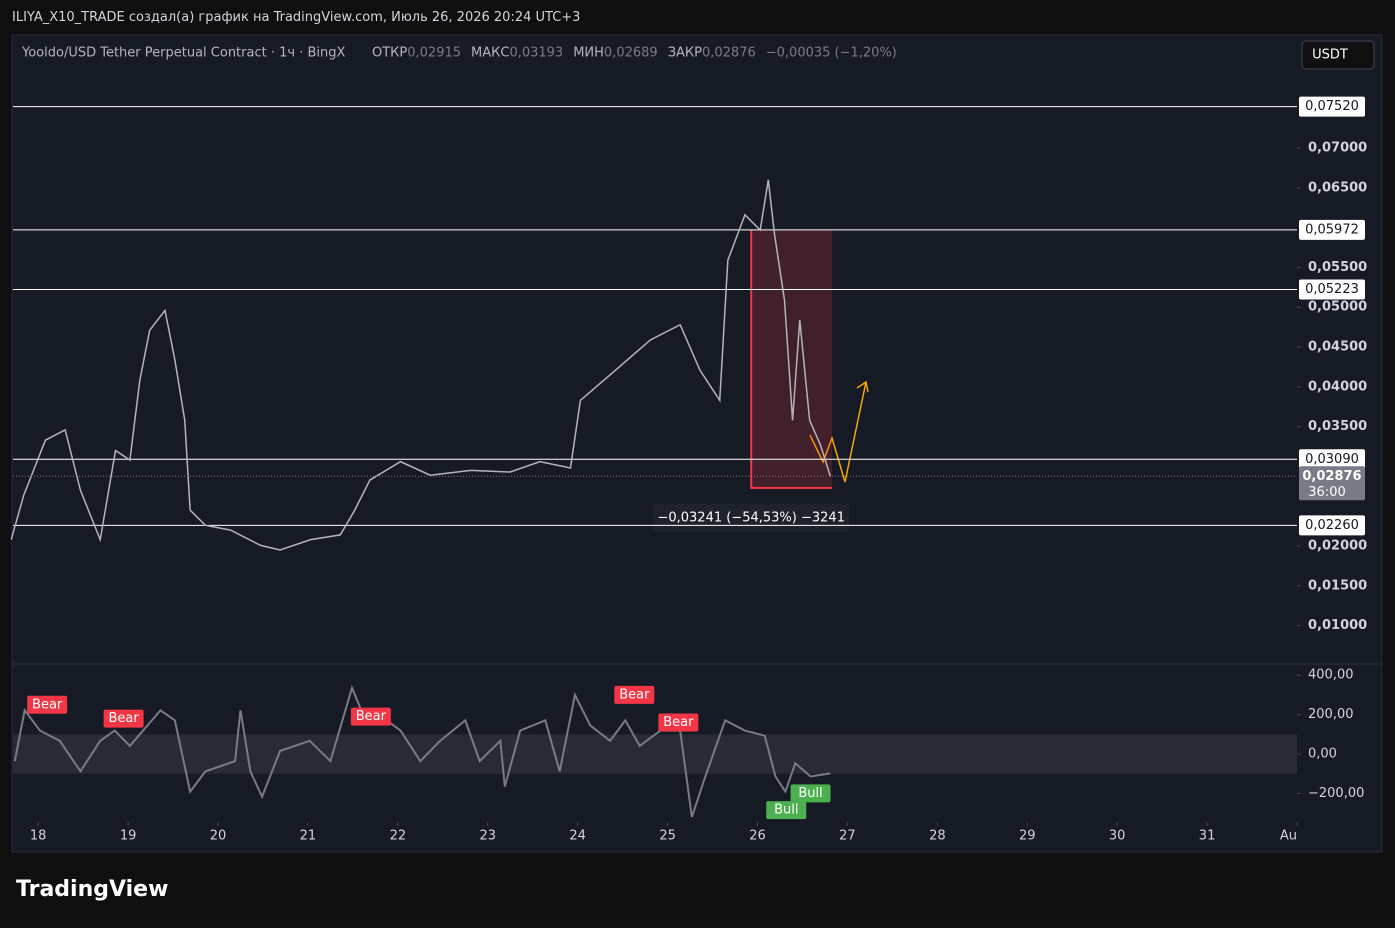 The width and height of the screenshot is (1395, 928). What do you see at coordinates (490, 53) in the screenshot?
I see `legend-label: МАКС` at bounding box center [490, 53].